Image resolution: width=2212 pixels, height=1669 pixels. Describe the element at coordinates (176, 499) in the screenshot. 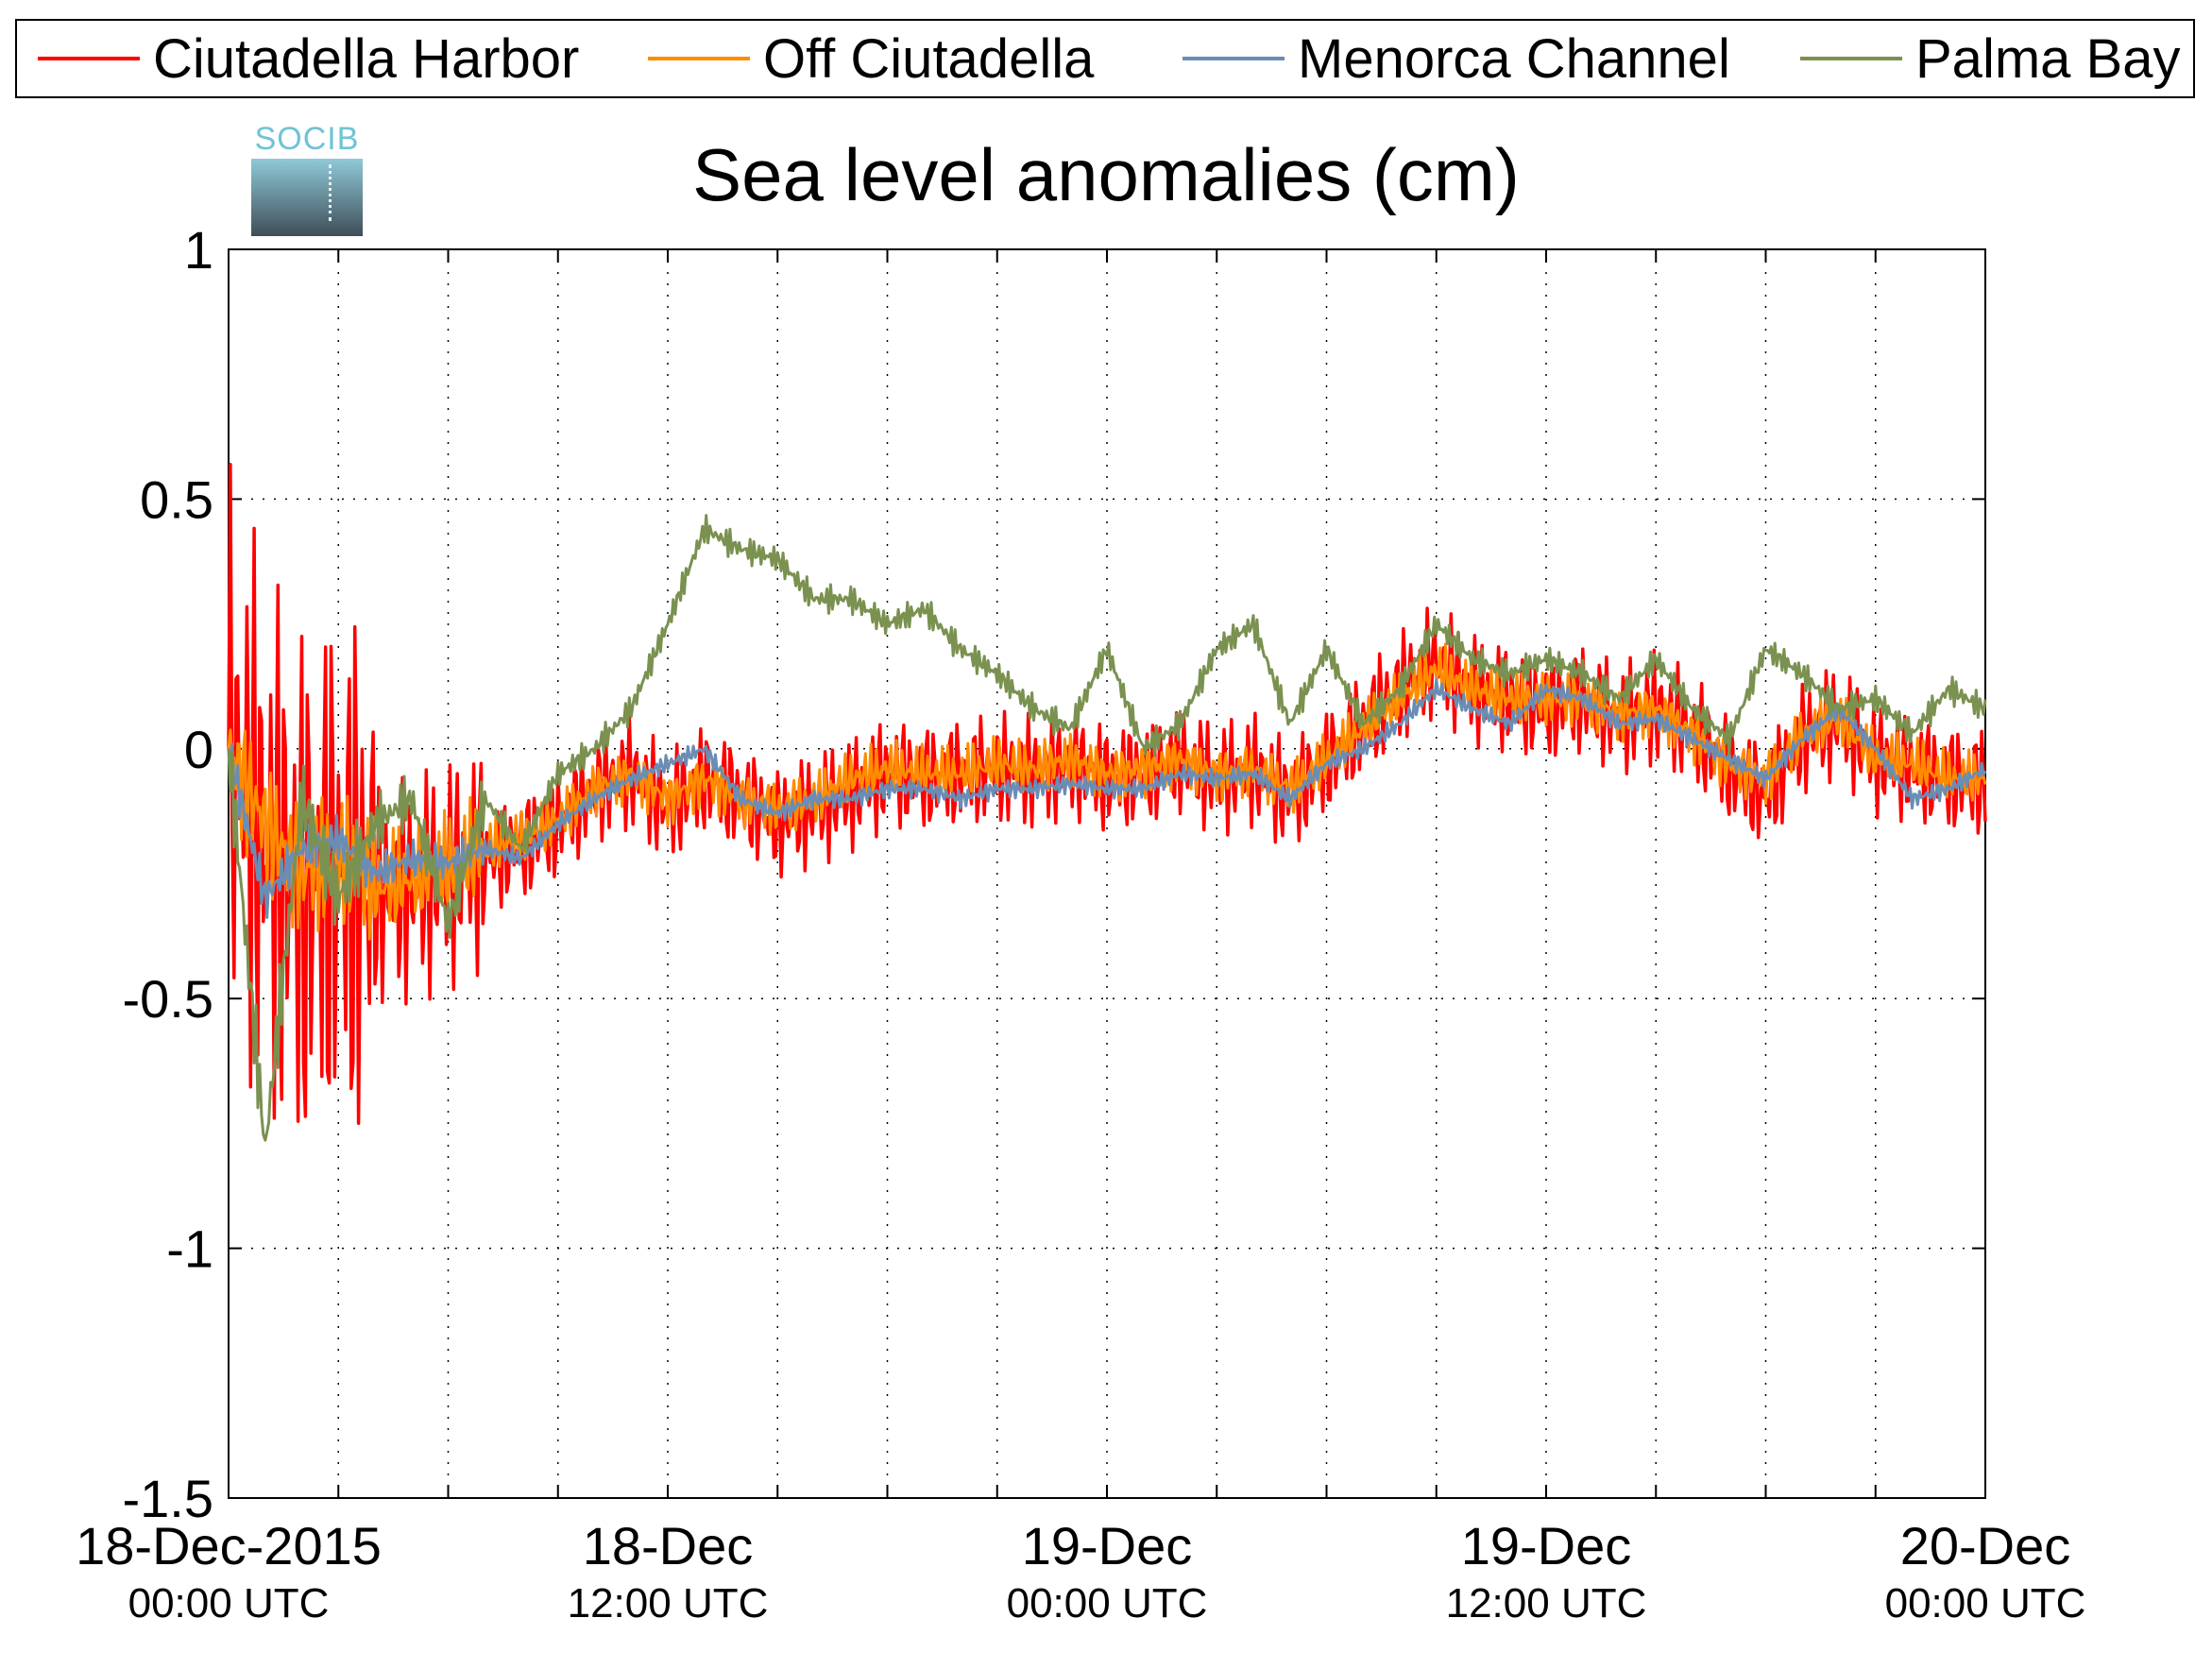

I see `y-tick-label: 0.5` at that location.